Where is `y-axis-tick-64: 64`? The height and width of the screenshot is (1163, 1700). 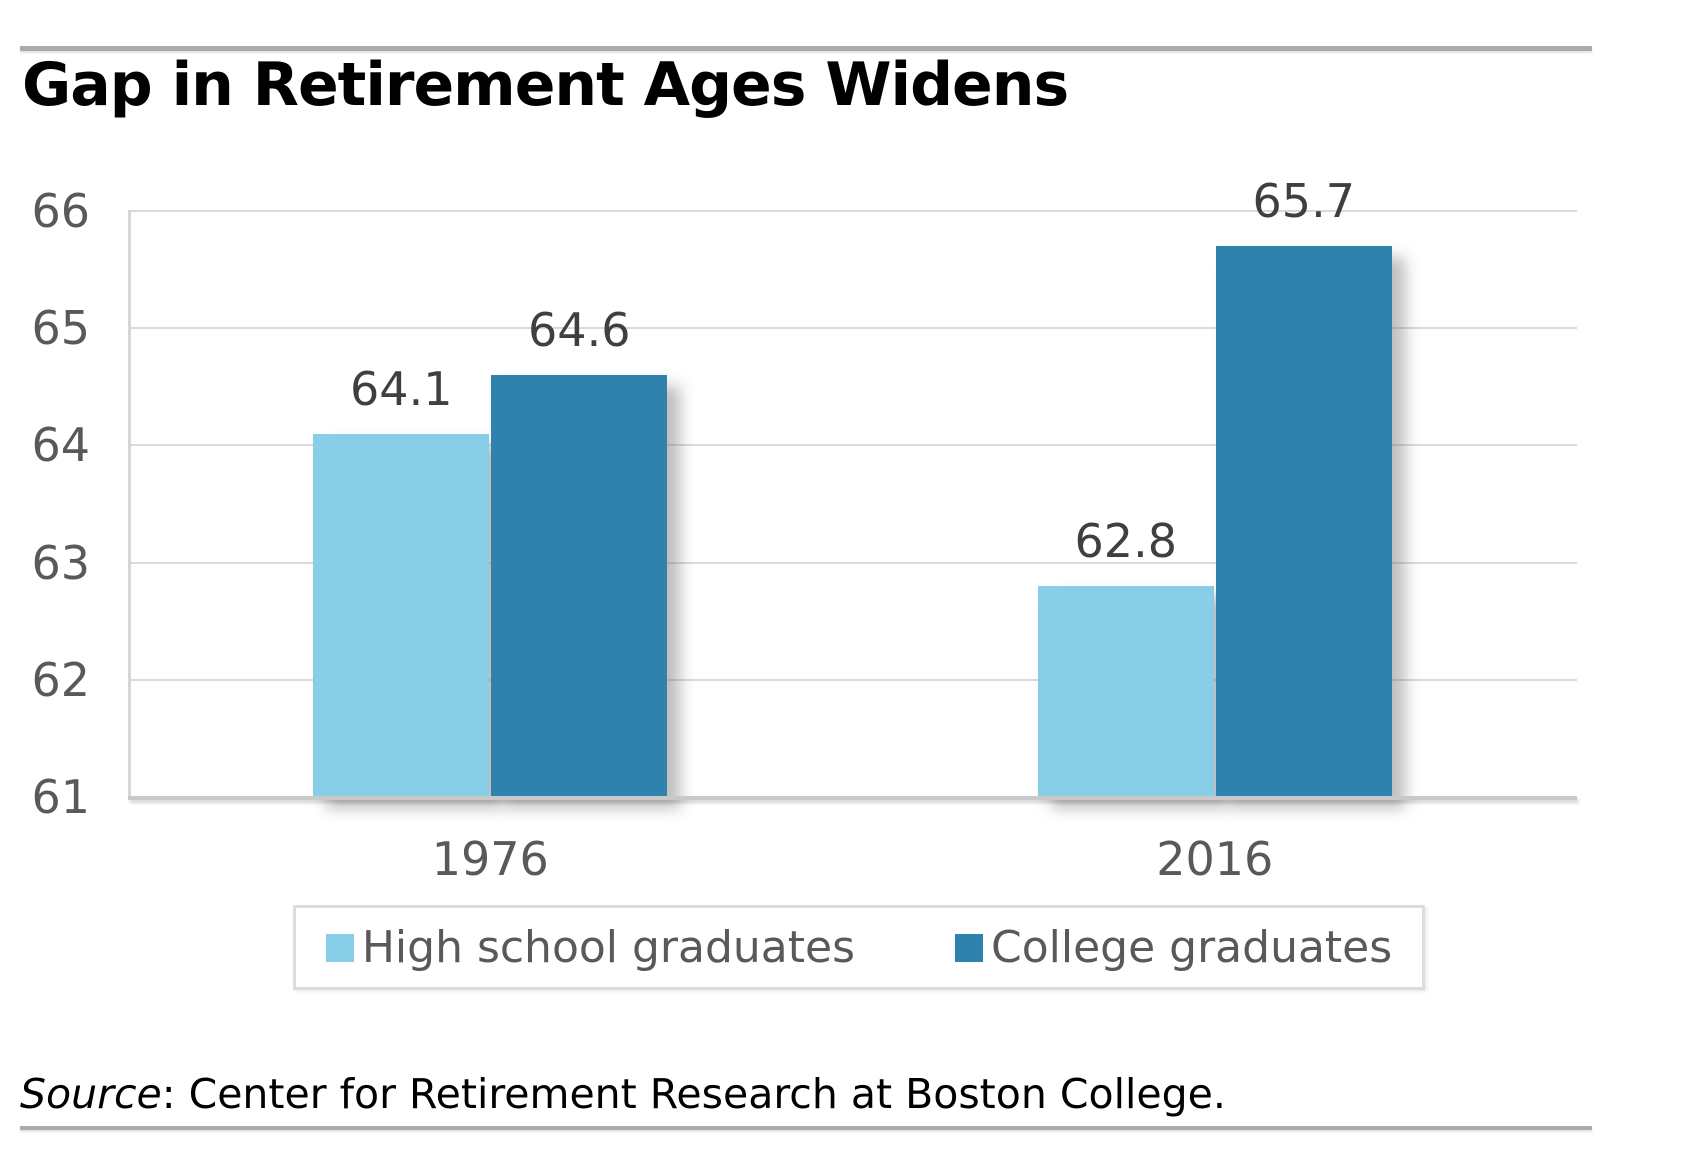
y-axis-tick-64: 64 is located at coordinates (60, 445).